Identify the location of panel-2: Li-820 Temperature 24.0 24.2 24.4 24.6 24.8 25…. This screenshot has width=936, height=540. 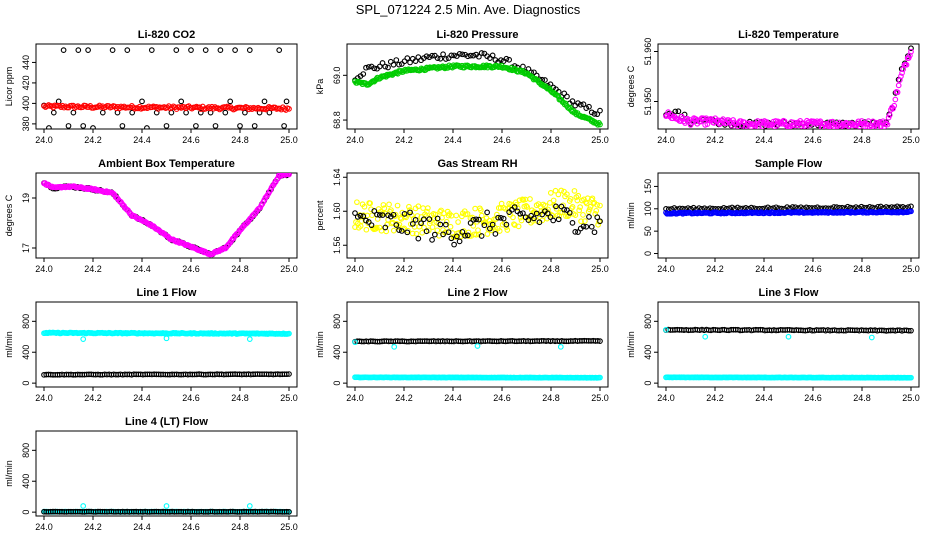
(773, 87).